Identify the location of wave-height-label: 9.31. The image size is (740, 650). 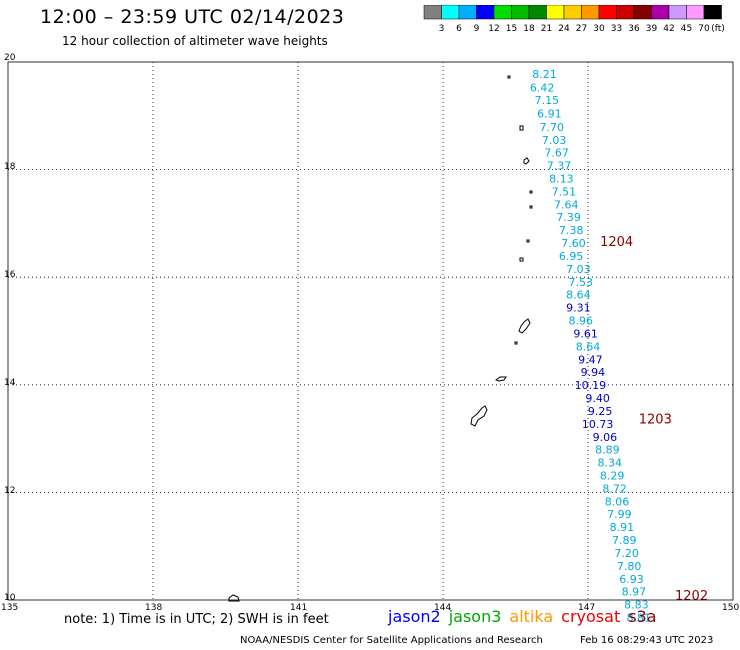
(578, 308).